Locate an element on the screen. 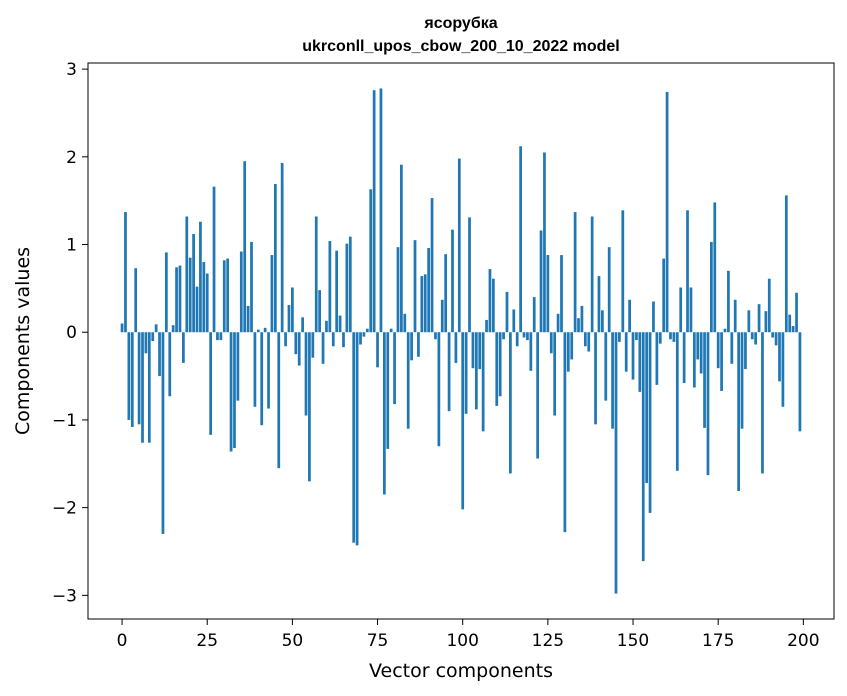 Image resolution: width=847 pixels, height=696 pixels. y-tick-label-0: −3 is located at coordinates (64, 596).